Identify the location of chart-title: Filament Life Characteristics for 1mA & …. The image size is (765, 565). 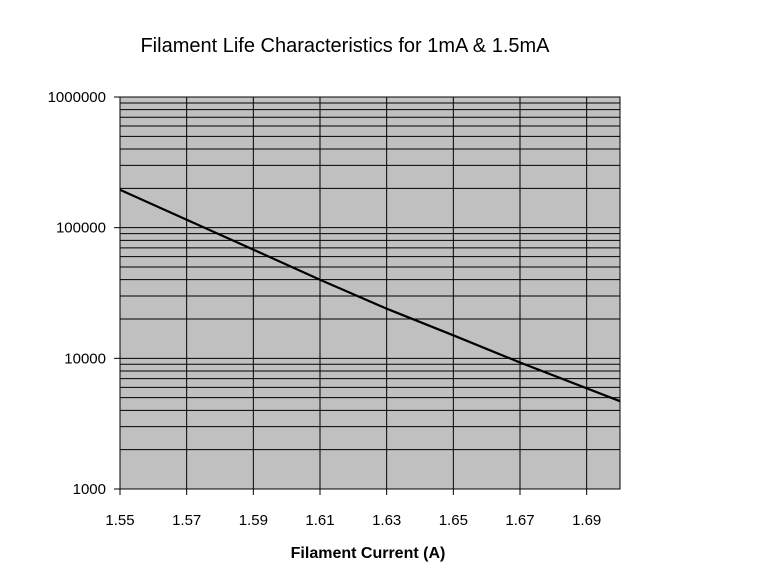
(345, 46).